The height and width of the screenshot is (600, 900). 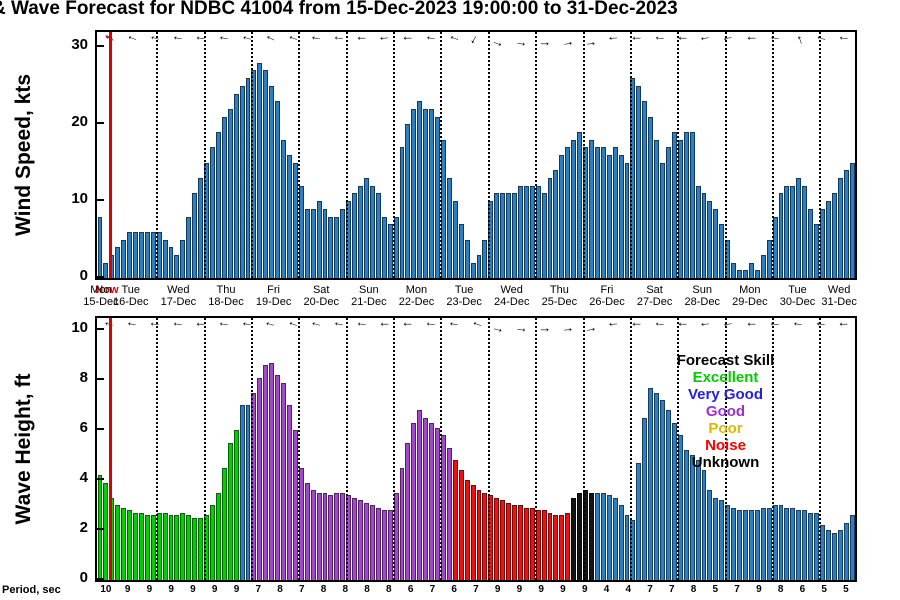 I want to click on day-label: Fri 26-Dec, so click(x=606, y=296).